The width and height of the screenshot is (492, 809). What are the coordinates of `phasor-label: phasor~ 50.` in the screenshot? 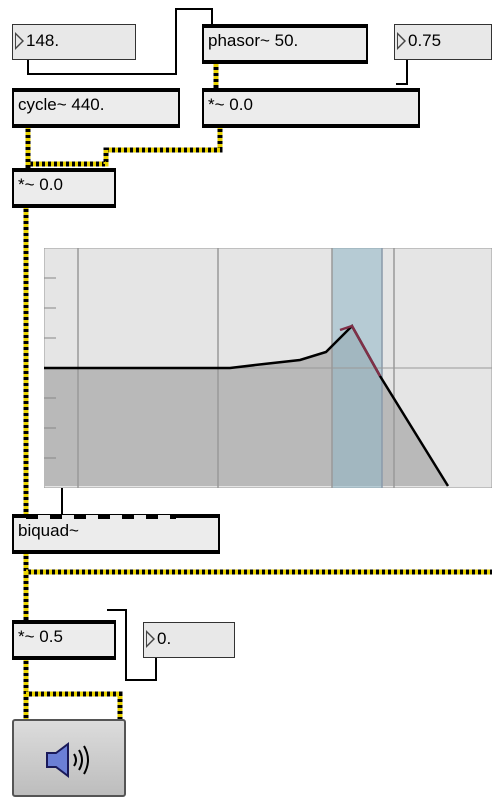 It's located at (253, 40).